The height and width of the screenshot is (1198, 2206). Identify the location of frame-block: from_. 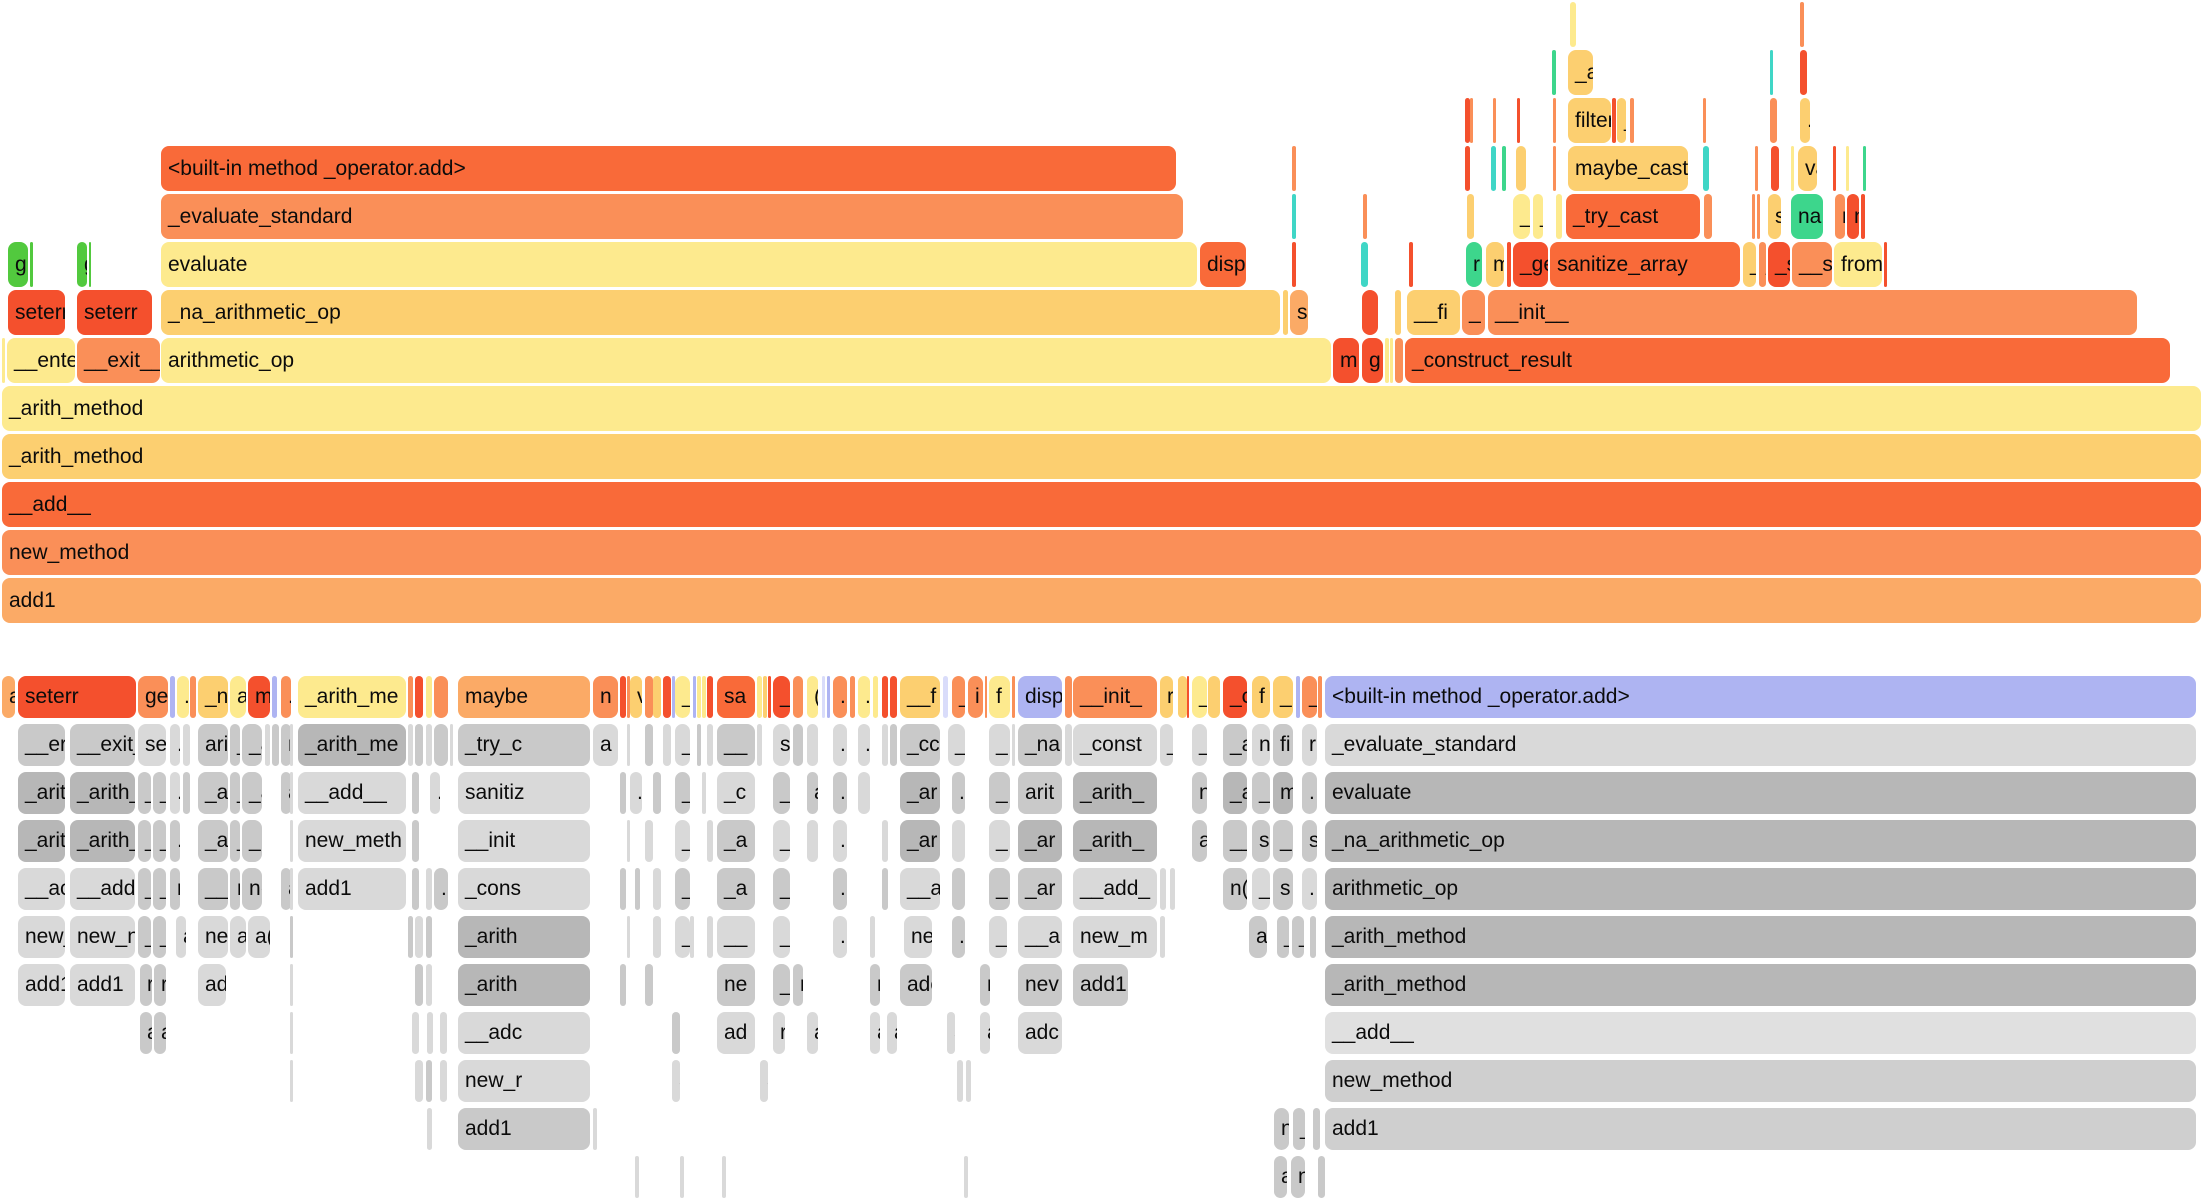
(1858, 264).